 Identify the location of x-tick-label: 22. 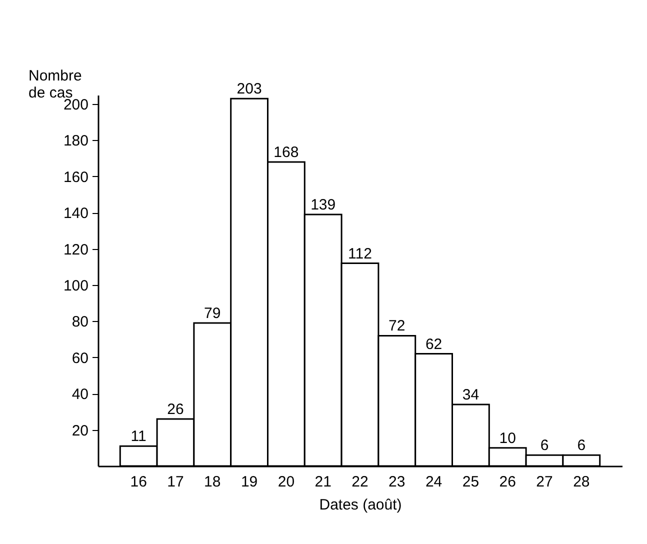
(360, 482).